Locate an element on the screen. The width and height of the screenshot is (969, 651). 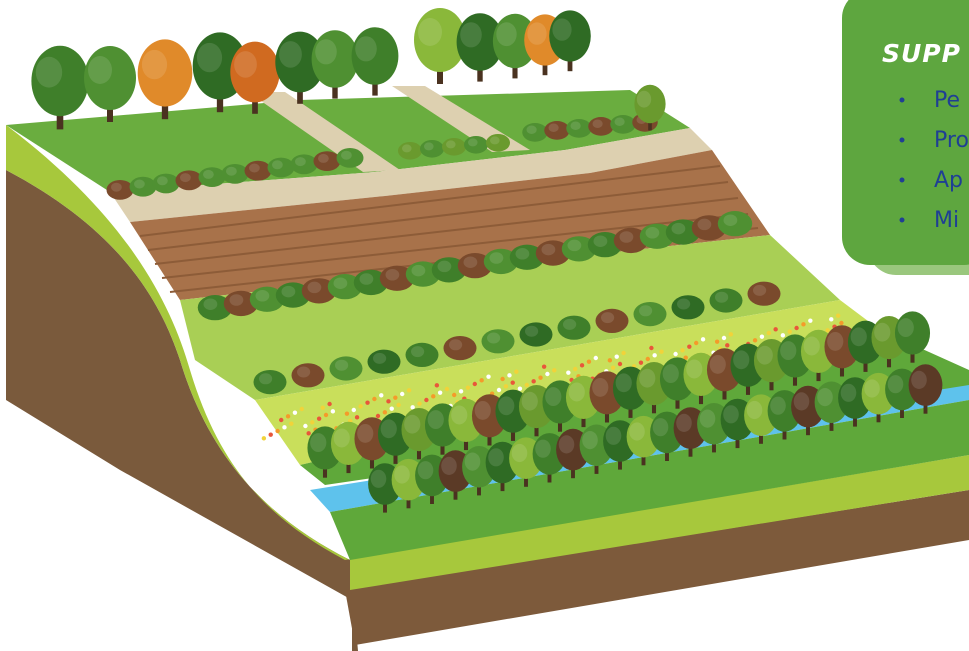
path-horizontal is located at coordinates (411, 175).